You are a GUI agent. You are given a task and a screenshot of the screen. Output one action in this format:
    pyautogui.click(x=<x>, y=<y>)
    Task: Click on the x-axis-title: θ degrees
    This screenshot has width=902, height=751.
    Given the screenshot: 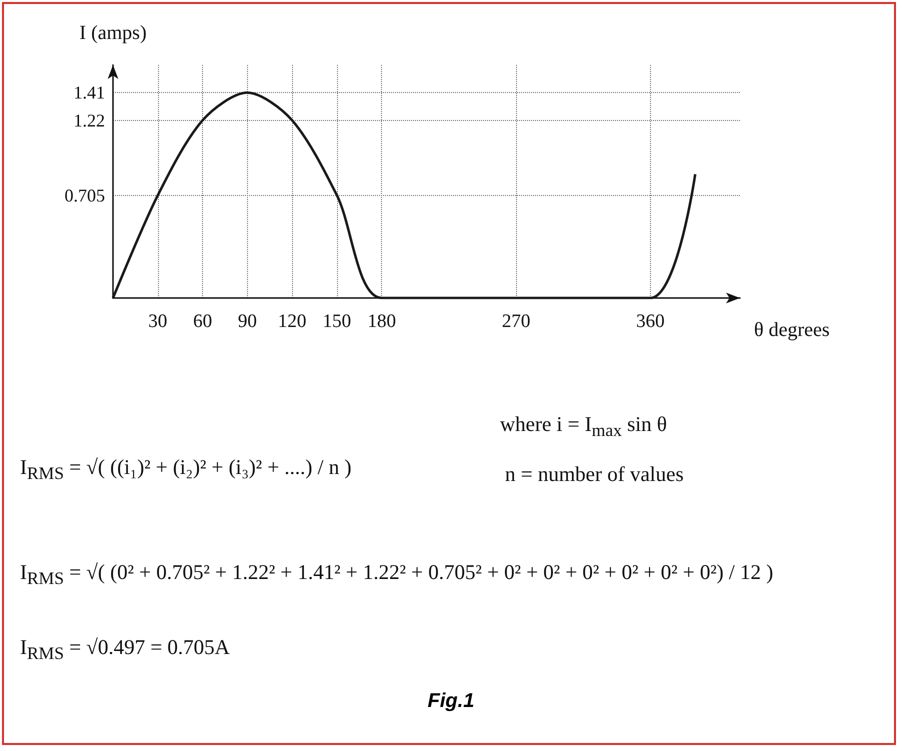 What is the action you would take?
    pyautogui.click(x=792, y=330)
    